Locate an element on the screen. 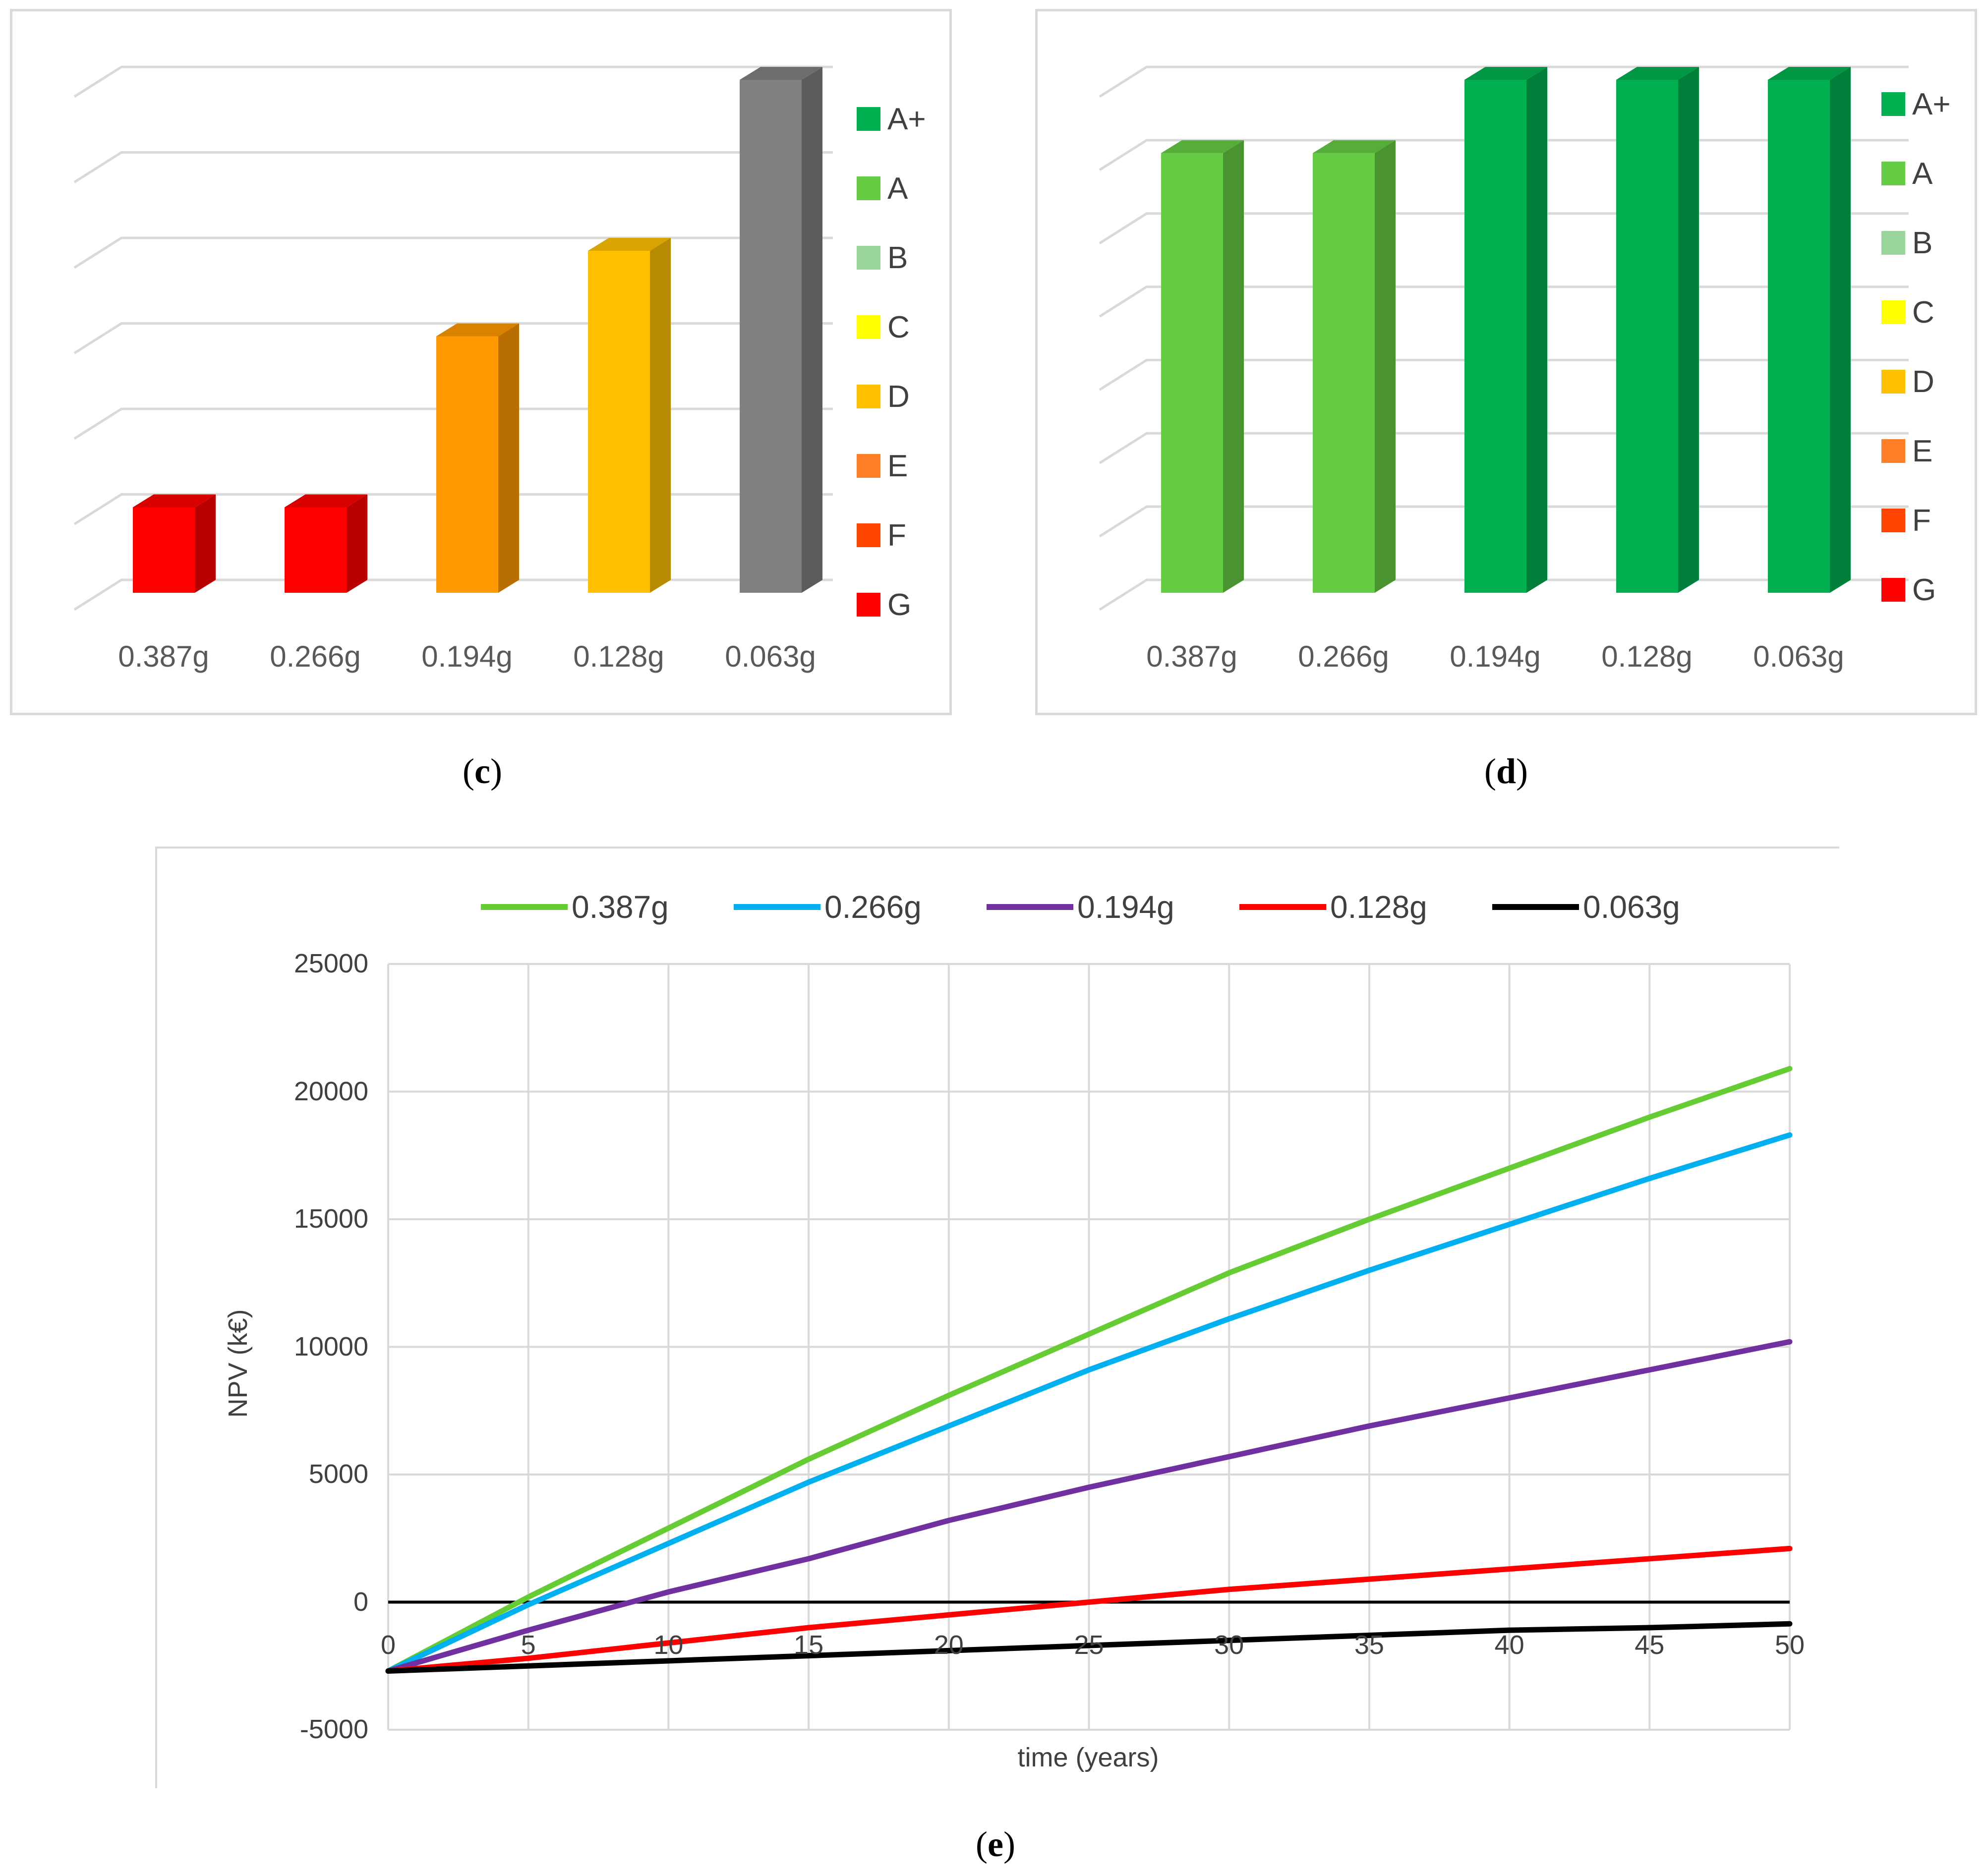 The image size is (1988, 1871). y-tick-label: 20000 is located at coordinates (330, 1091).